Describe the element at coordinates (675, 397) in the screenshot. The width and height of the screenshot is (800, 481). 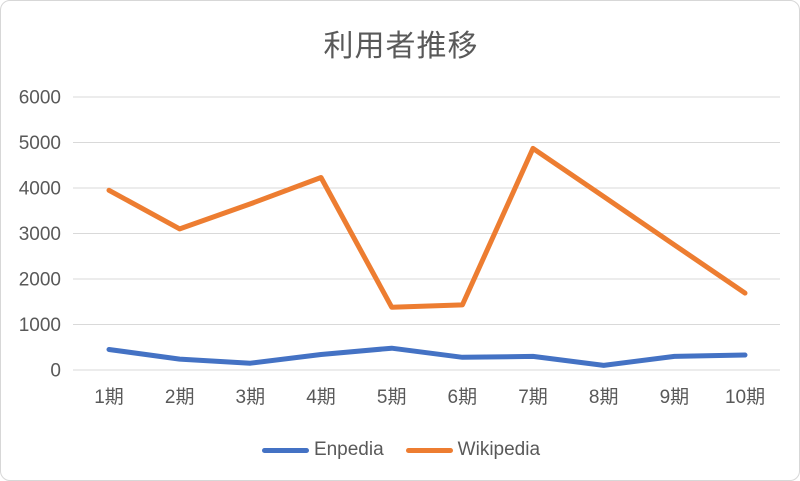
I see `x-axis-tick-label: 9期` at that location.